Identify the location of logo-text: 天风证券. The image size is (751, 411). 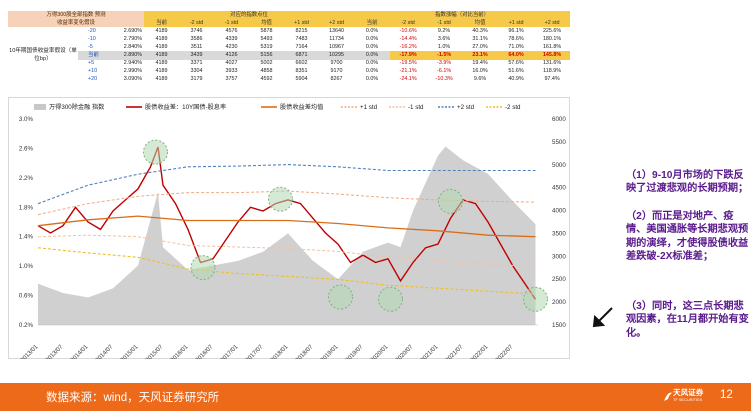
(688, 392).